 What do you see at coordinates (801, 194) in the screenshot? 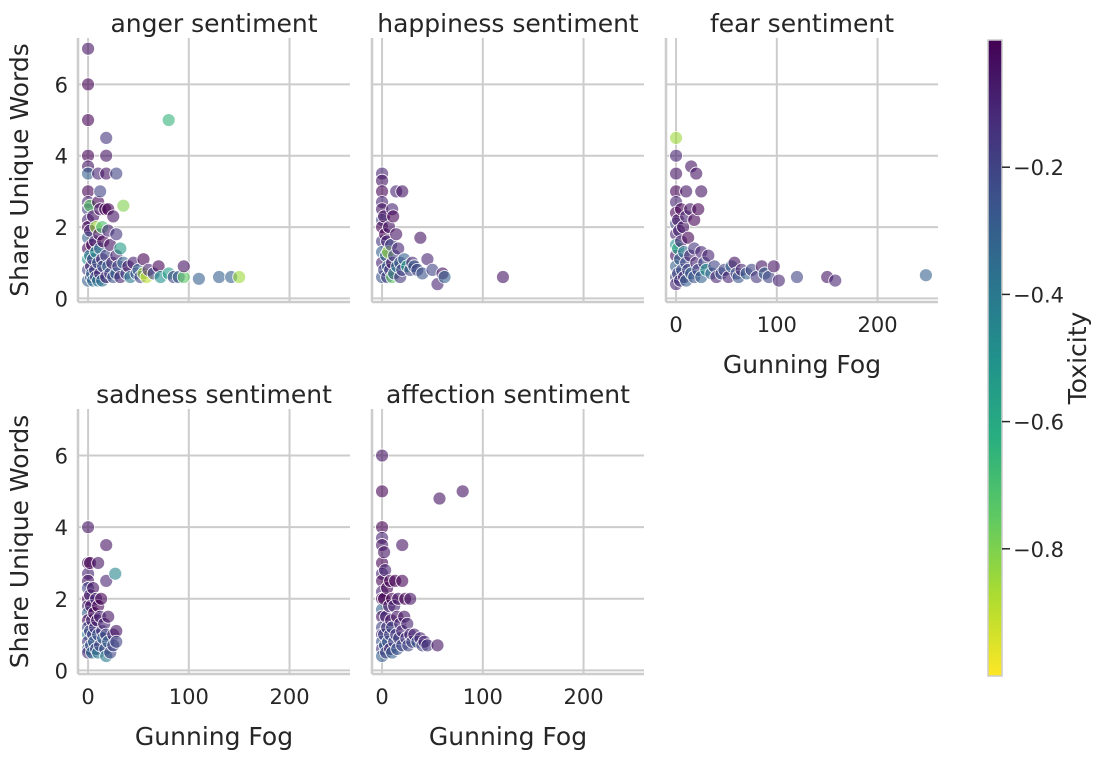
I see `panel-fear: fear sentiment 0 100 200 Gunning Fog` at bounding box center [801, 194].